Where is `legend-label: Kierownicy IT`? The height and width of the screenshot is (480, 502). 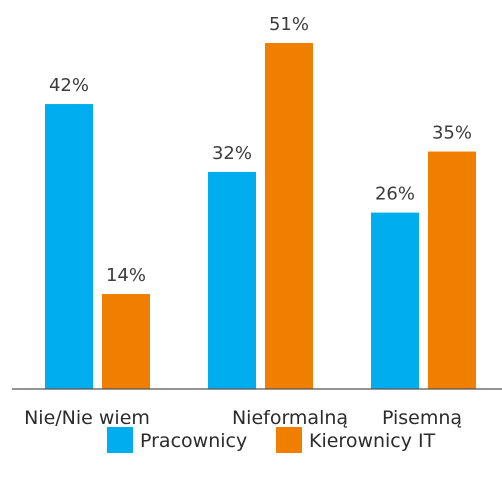
legend-label: Kierownicy IT is located at coordinates (372, 441).